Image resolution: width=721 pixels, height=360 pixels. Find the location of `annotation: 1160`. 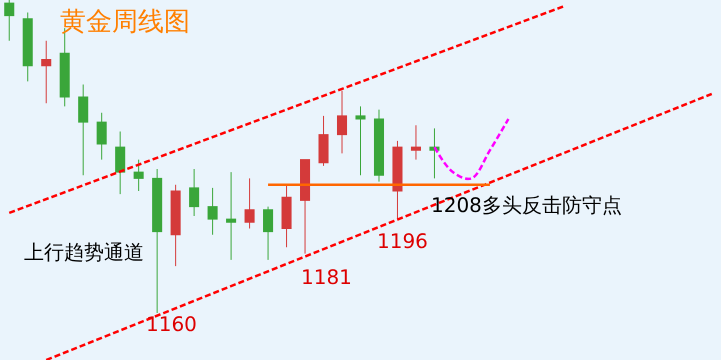

annotation: 1160 is located at coordinates (171, 324).